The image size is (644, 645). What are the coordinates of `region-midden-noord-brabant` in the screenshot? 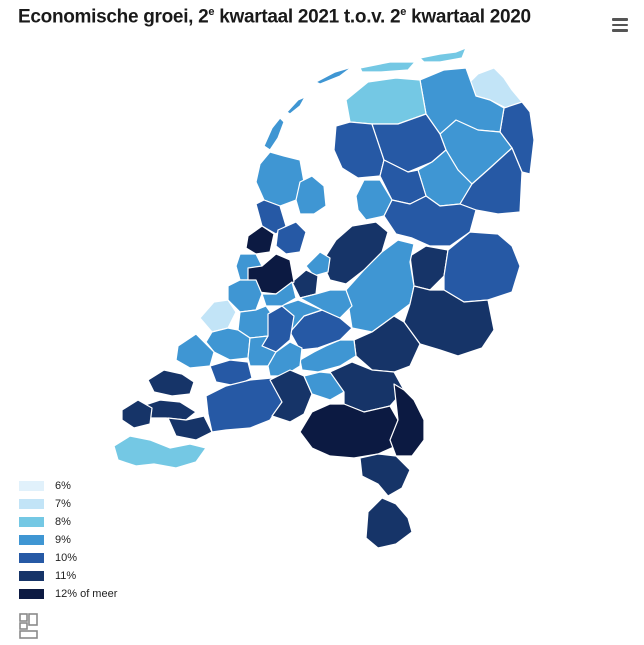 It's located at (291, 396).